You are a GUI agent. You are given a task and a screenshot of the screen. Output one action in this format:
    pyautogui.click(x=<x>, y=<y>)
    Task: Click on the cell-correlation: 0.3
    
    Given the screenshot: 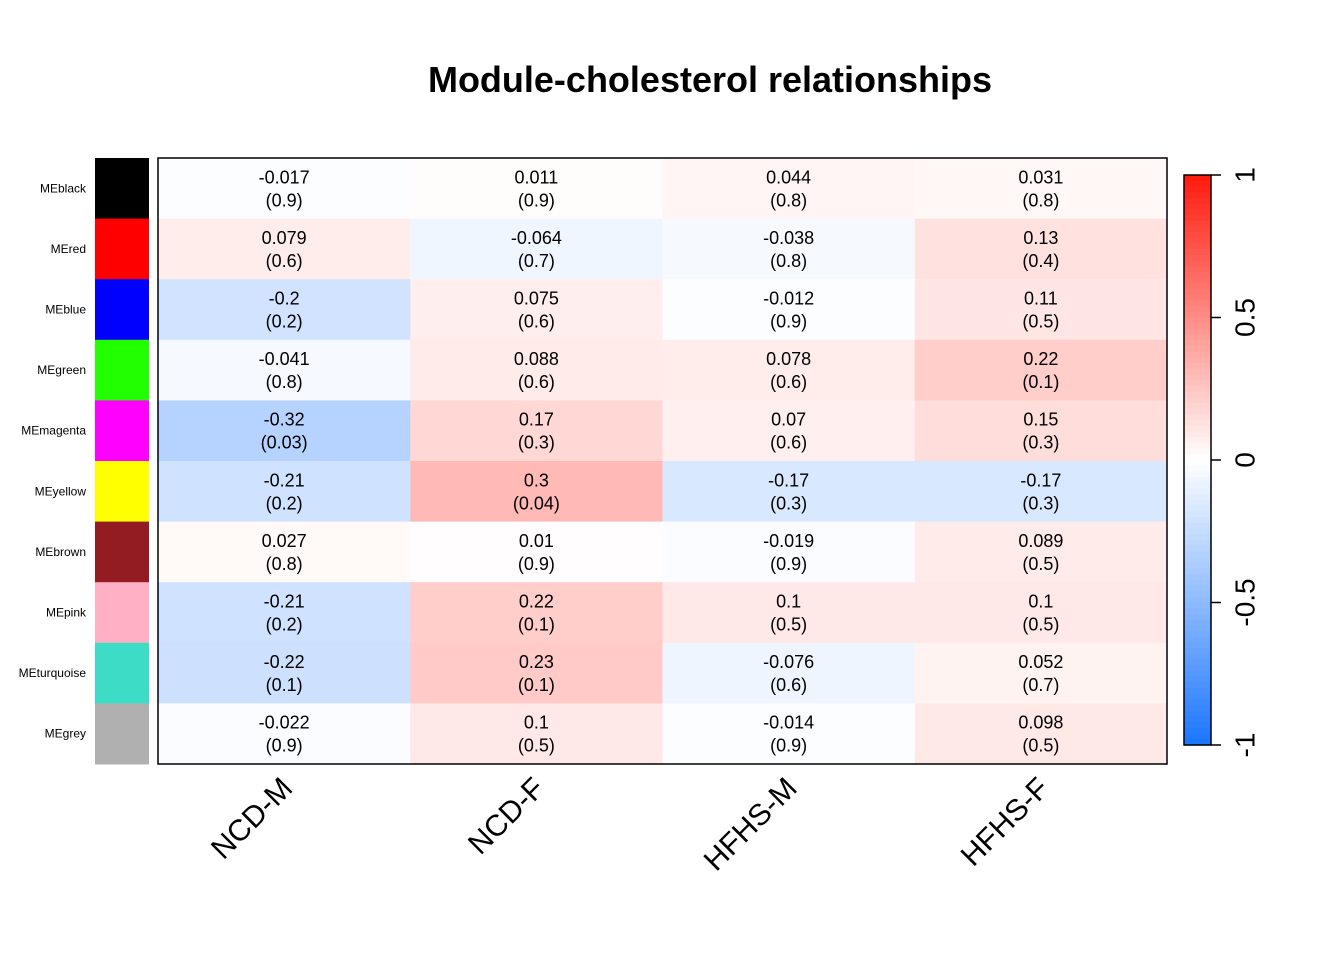 What is the action you would take?
    pyautogui.click(x=536, y=480)
    